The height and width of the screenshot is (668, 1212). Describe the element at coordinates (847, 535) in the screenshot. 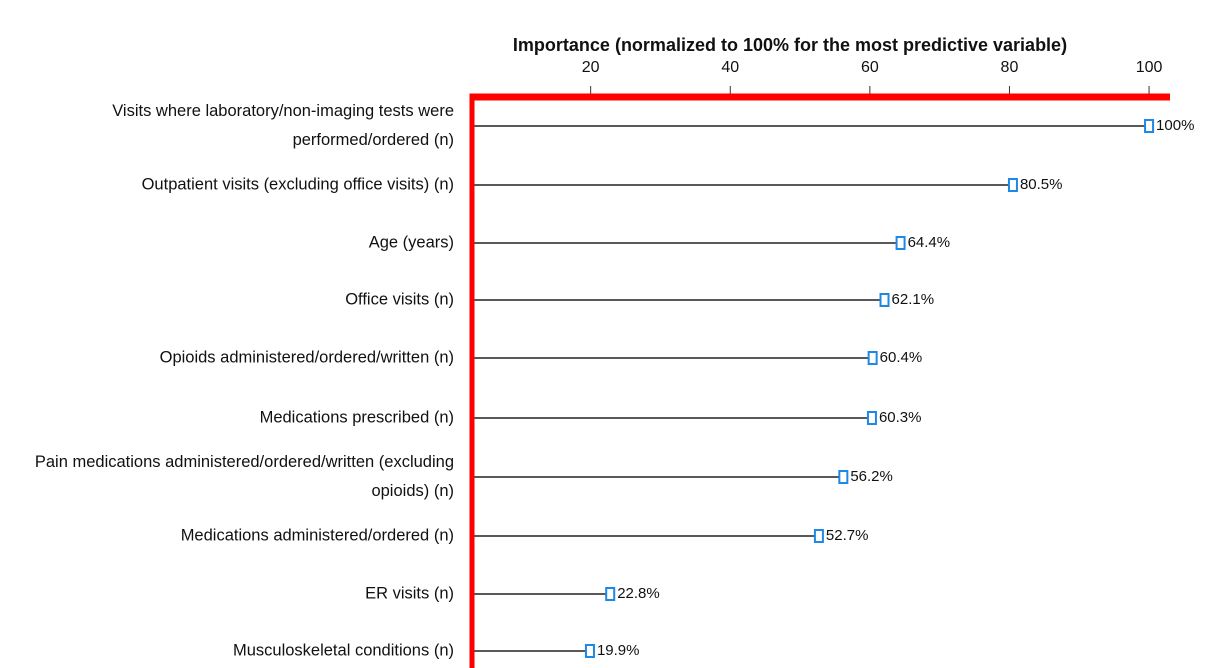

I see `value-label: 52.7%` at that location.